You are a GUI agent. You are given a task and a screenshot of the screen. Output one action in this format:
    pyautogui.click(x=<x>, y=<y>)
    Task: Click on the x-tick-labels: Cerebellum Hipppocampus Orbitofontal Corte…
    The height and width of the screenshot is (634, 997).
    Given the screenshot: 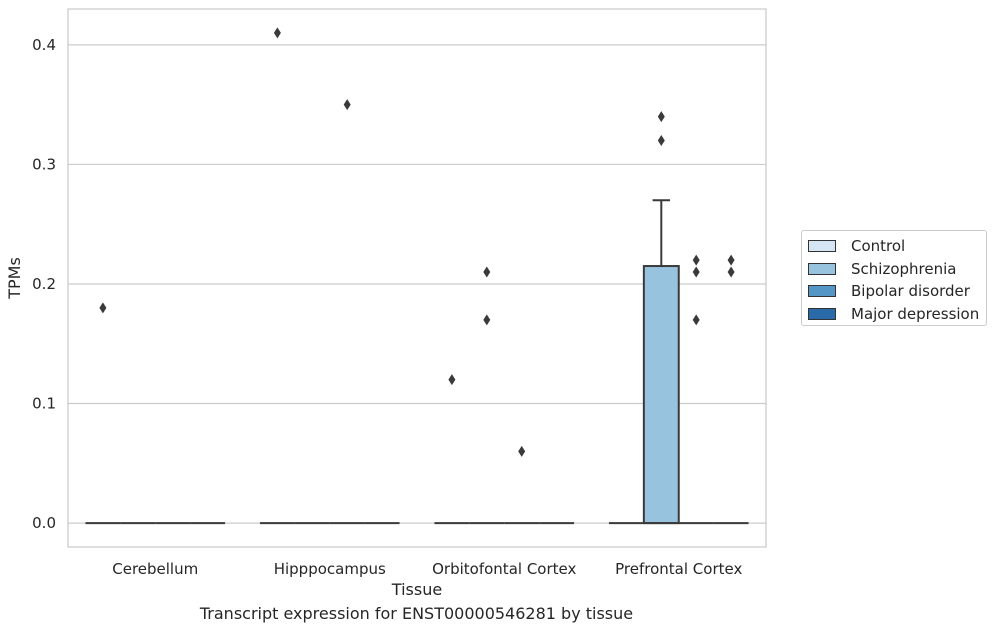 What is the action you would take?
    pyautogui.click(x=427, y=569)
    